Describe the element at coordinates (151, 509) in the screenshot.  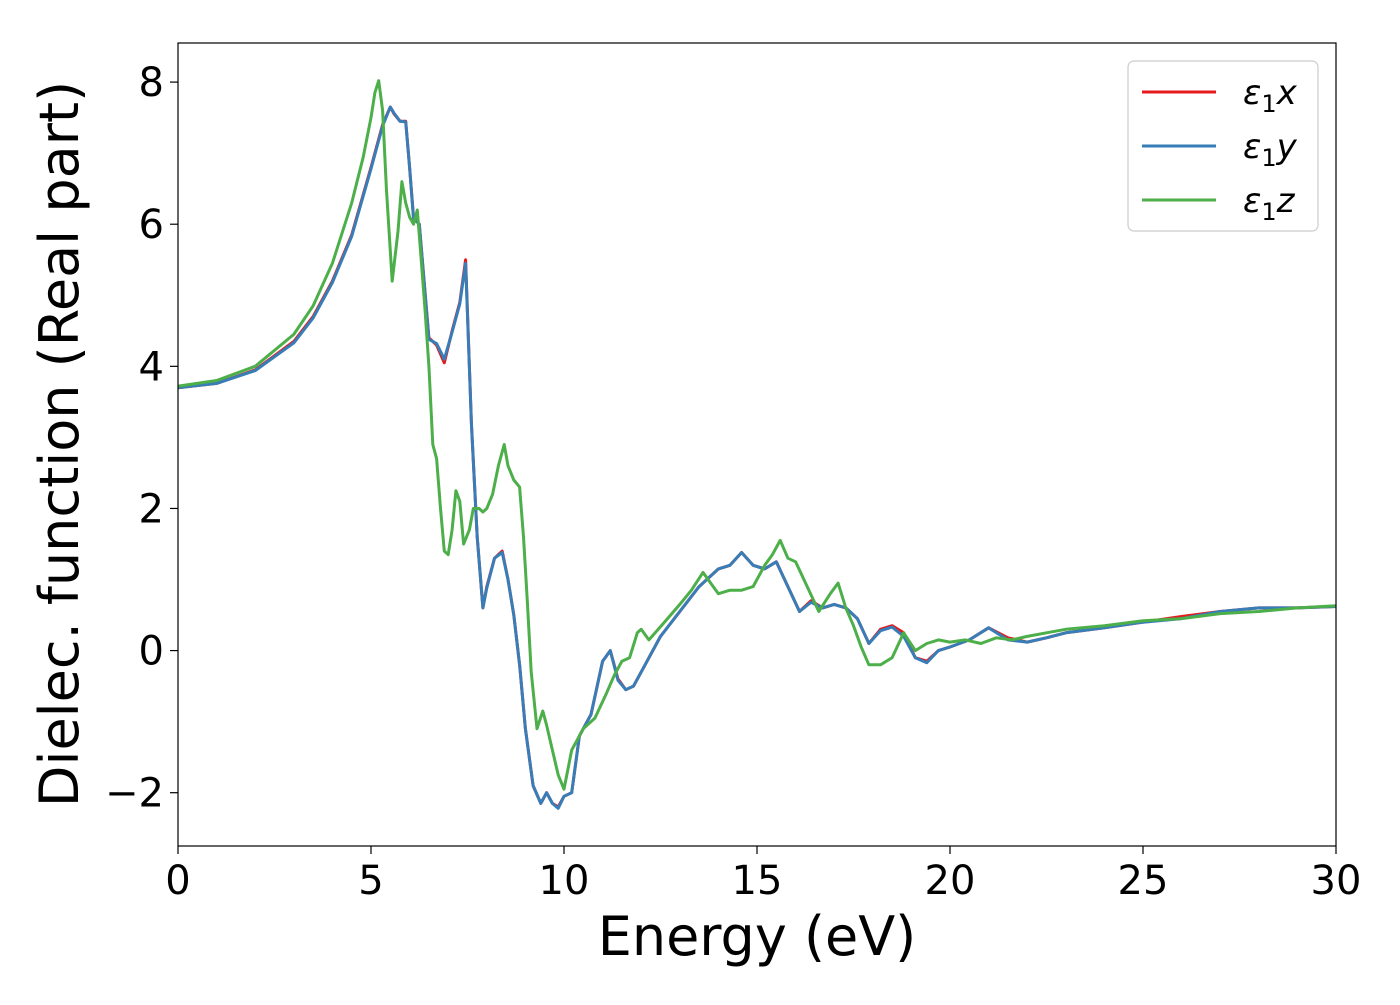
I see `y-tick-label: 2` at that location.